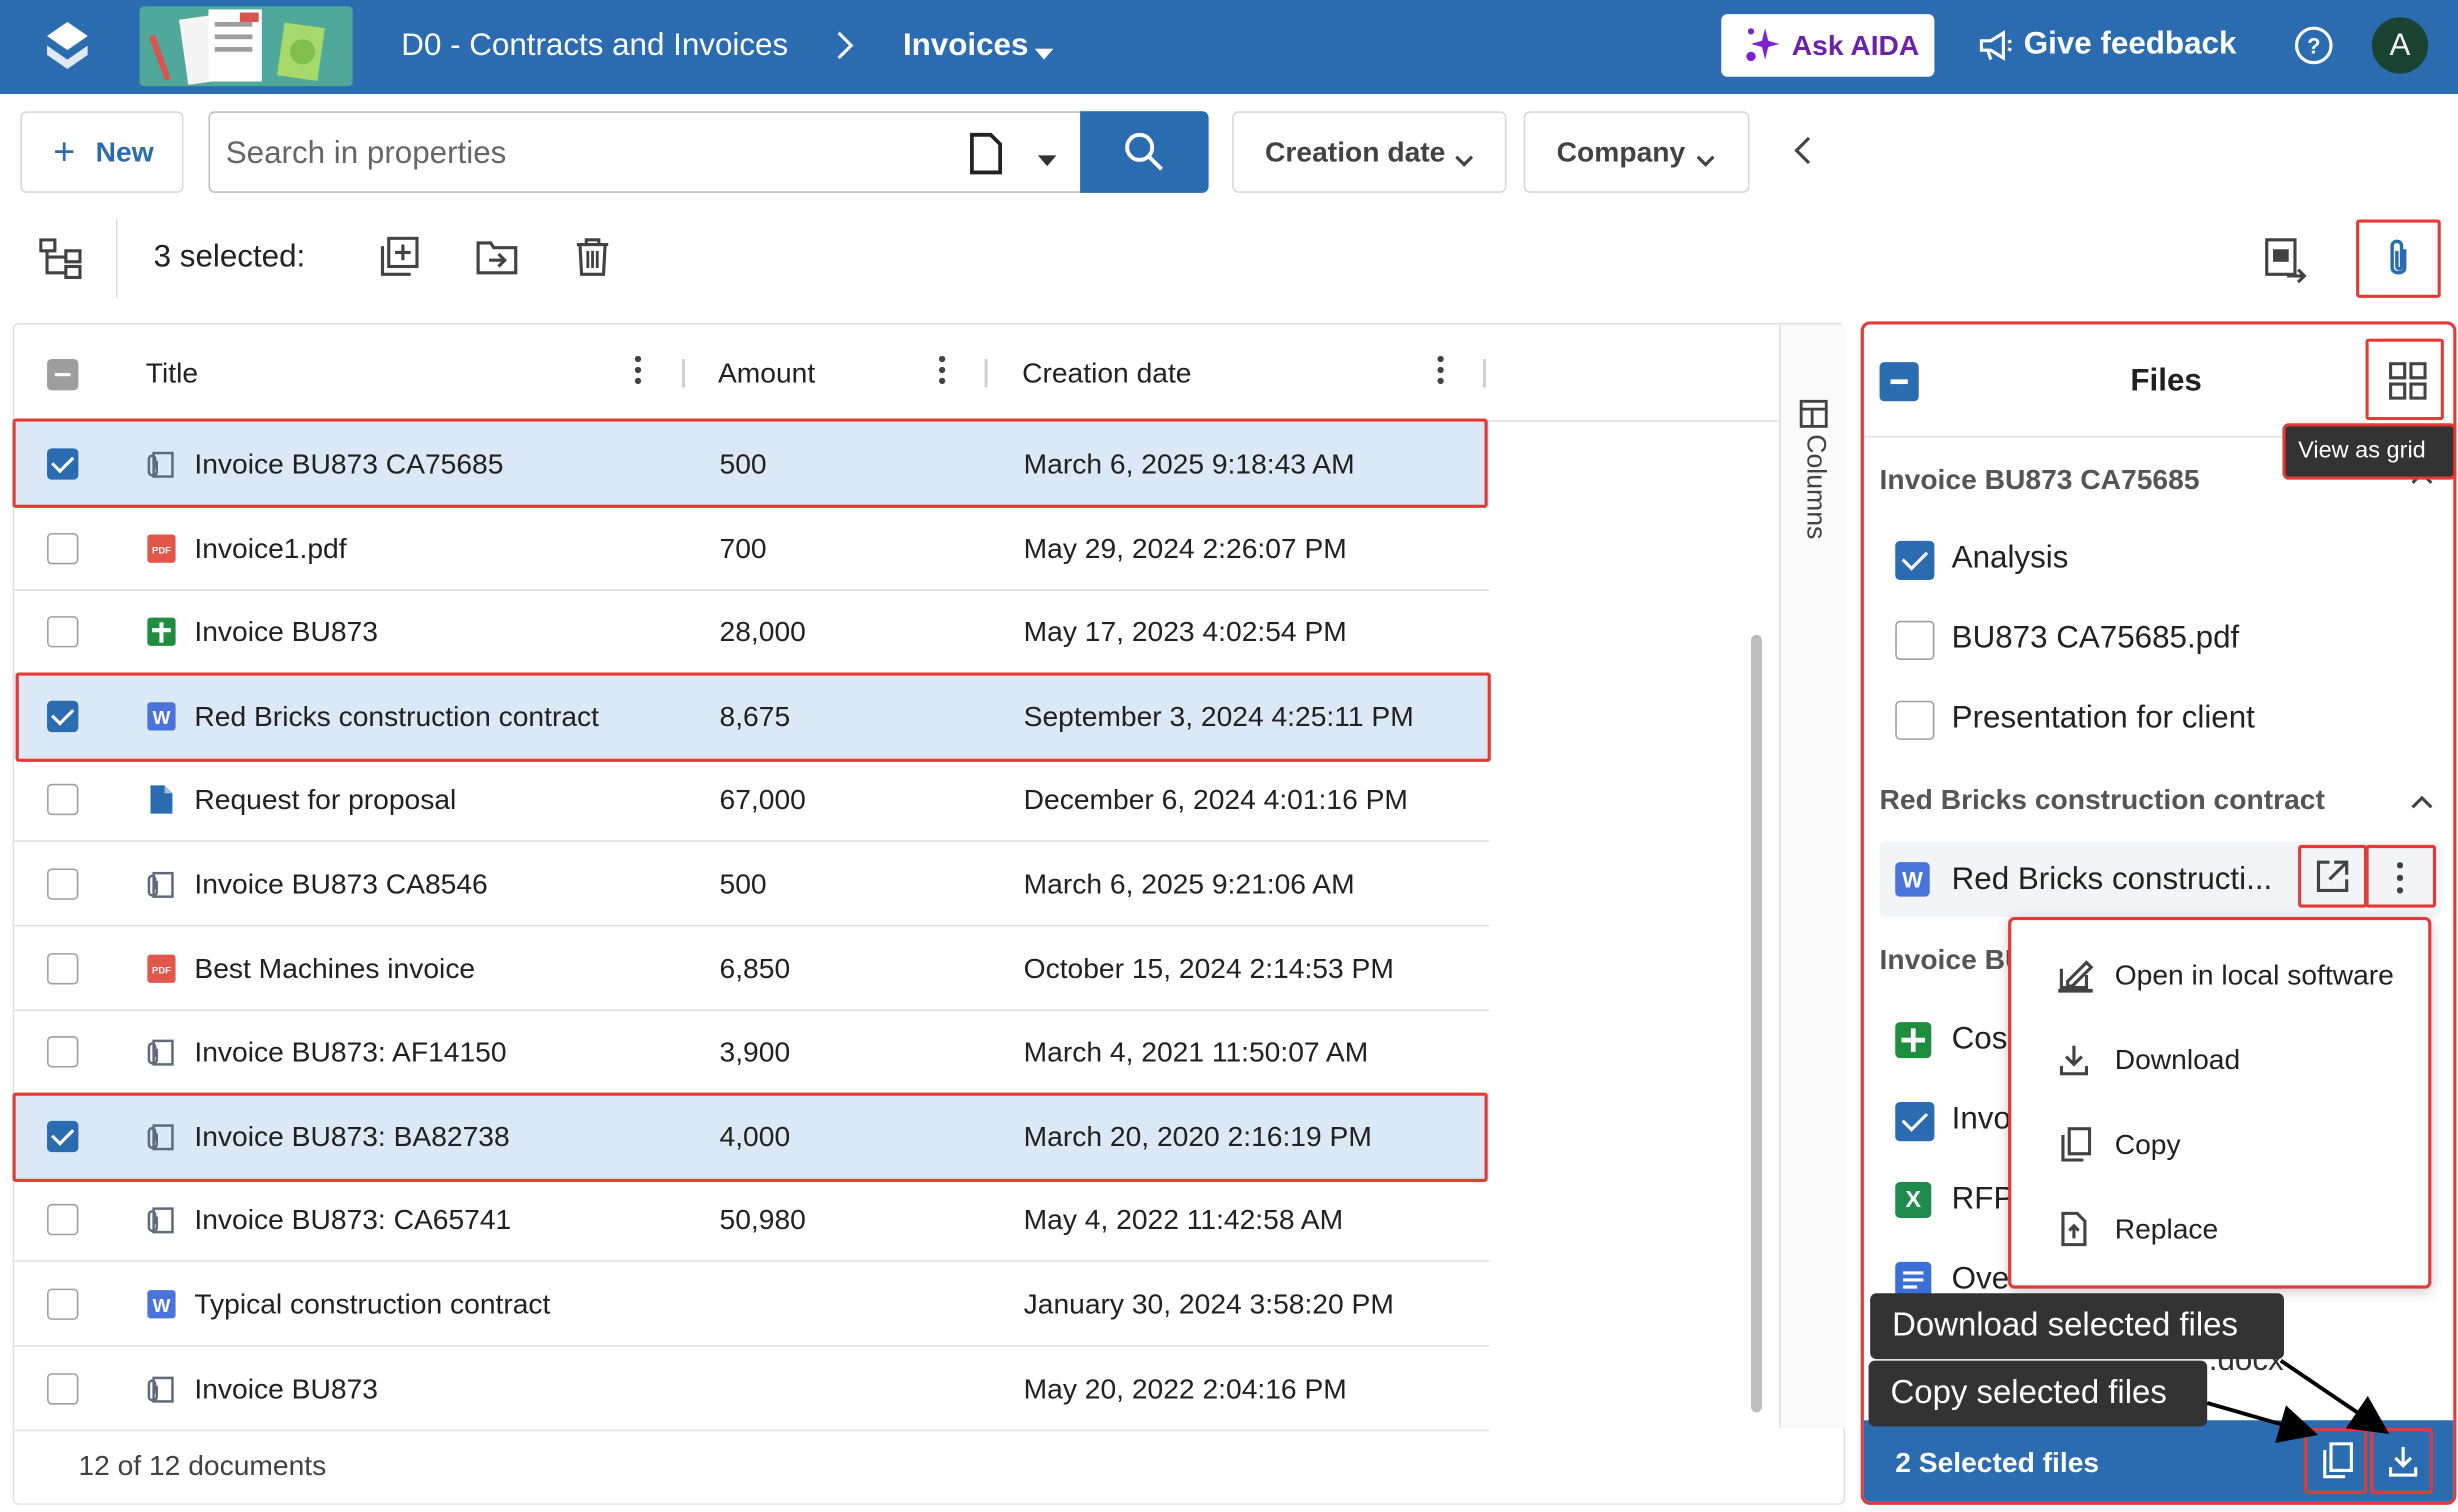 The width and height of the screenshot is (2458, 1512). What do you see at coordinates (325, 800) in the screenshot?
I see `row-title: Request for proposal` at bounding box center [325, 800].